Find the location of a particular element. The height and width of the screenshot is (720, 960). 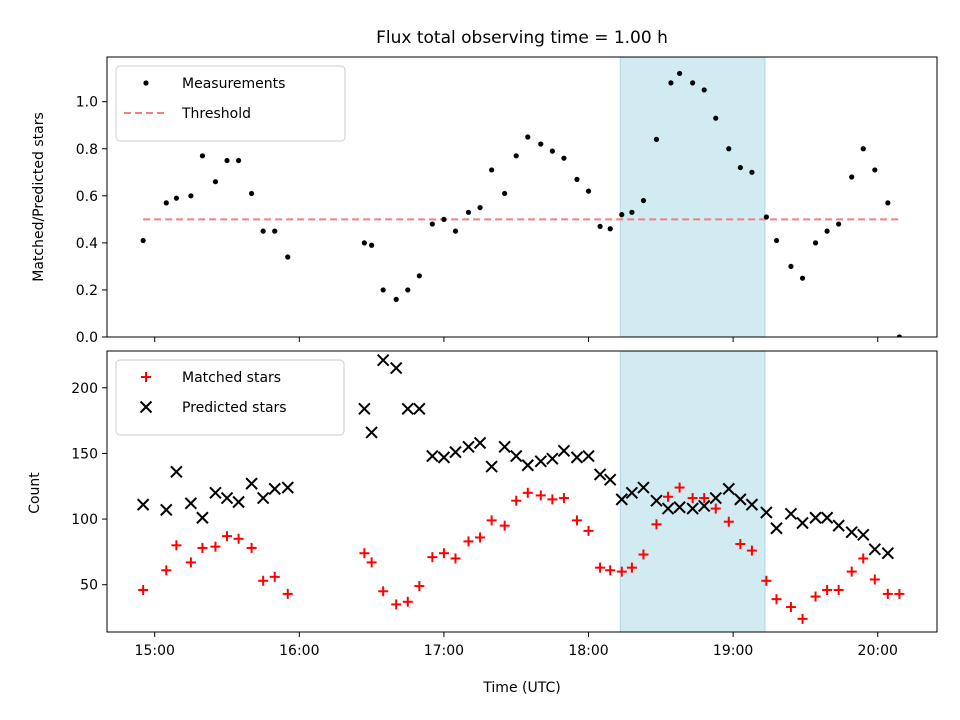

bottom-y-tick-label: 150 is located at coordinates (84, 454).